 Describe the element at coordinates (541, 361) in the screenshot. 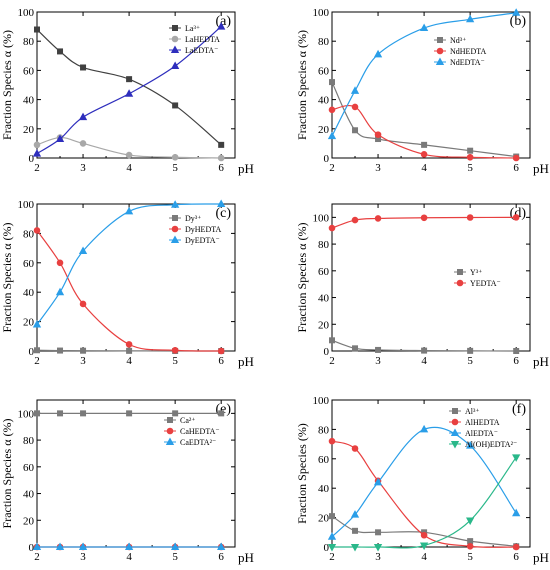

I see `x-axis-label: pH` at that location.